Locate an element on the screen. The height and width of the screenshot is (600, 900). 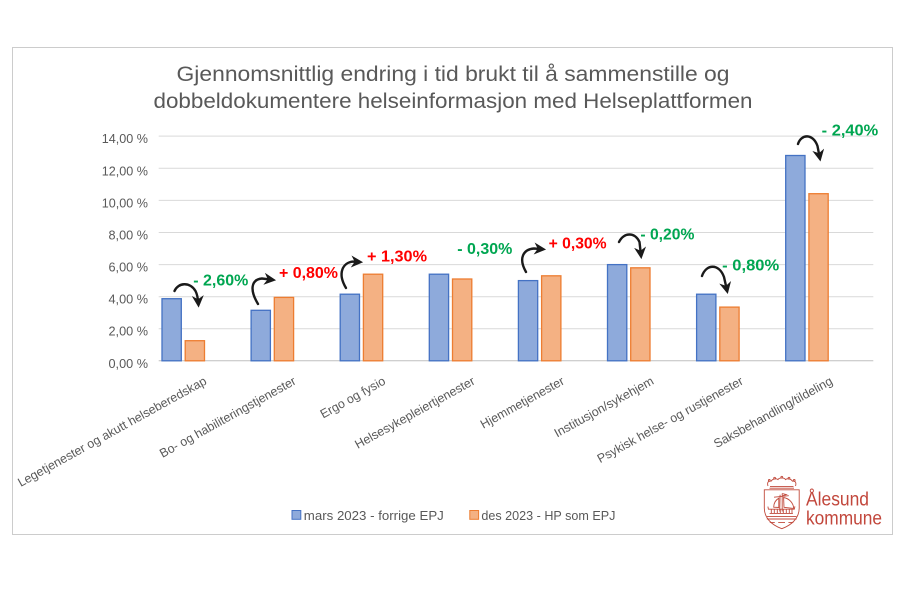
svg-text: 0,00 % is located at coordinates (129, 363).